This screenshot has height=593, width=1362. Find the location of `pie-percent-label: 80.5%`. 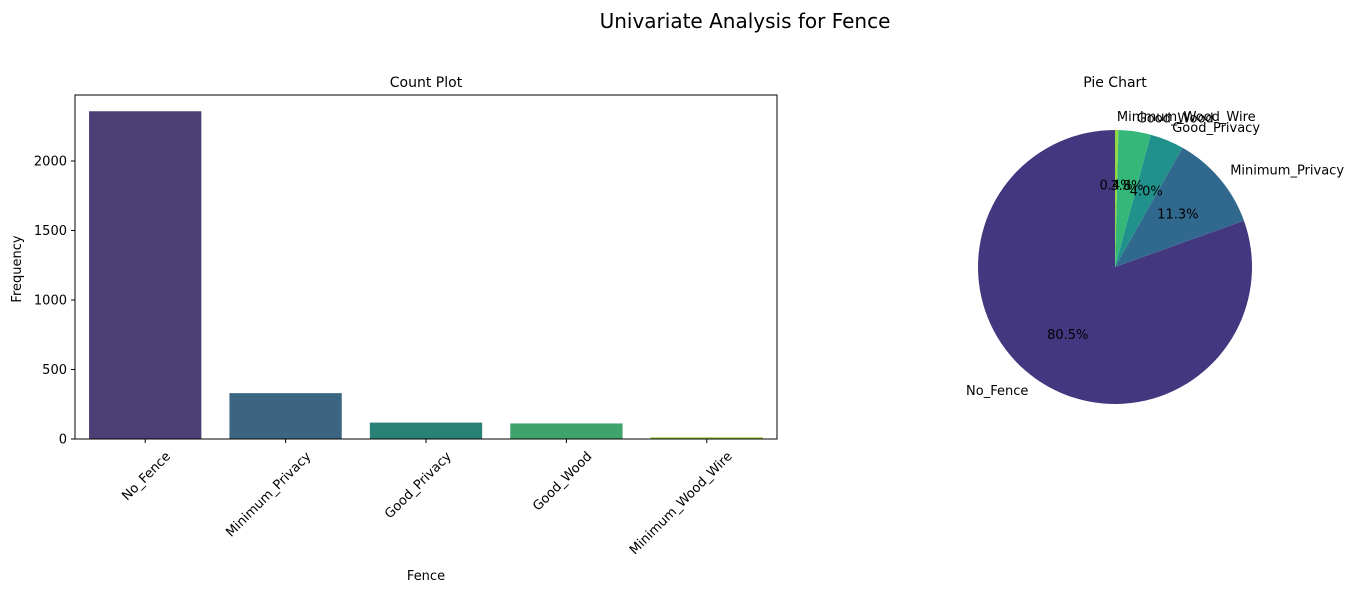

pie-percent-label: 80.5% is located at coordinates (1067, 335).